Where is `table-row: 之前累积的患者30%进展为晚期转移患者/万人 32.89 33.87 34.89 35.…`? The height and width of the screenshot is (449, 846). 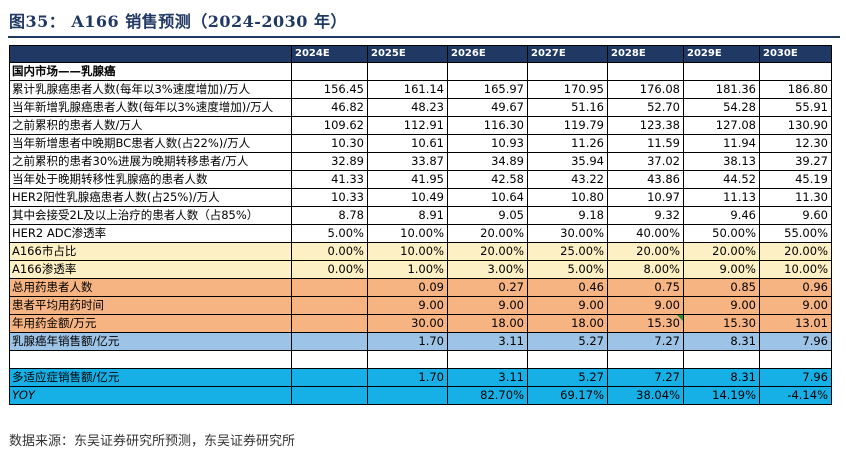 table-row: 之前累积的患者30%进展为晚期转移患者/万人 32.89 33.87 34.89 35.… is located at coordinates (420, 161).